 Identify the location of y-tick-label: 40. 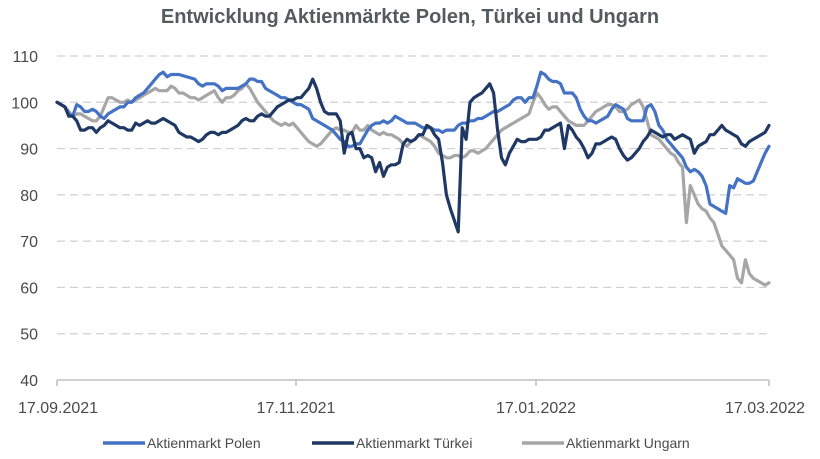
(29, 381).